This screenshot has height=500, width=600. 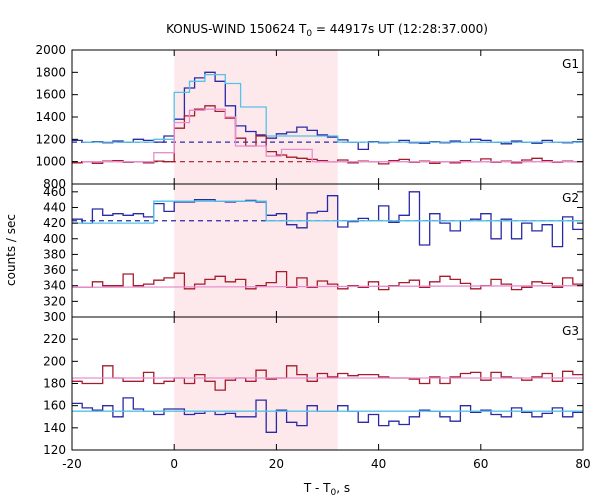 What do you see at coordinates (570, 331) in the screenshot?
I see `panel-label: G3` at bounding box center [570, 331].